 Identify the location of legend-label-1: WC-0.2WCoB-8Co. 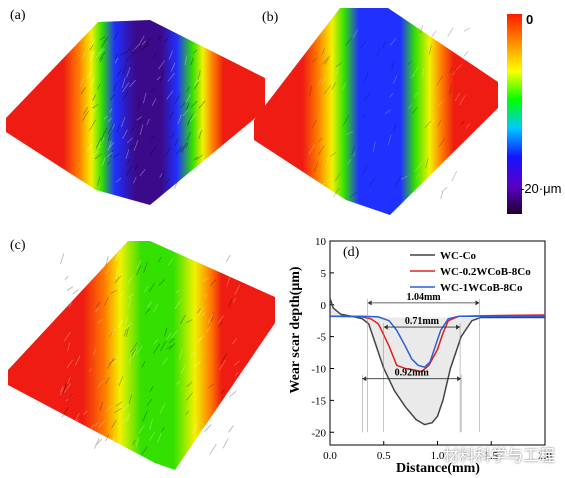
(485, 272).